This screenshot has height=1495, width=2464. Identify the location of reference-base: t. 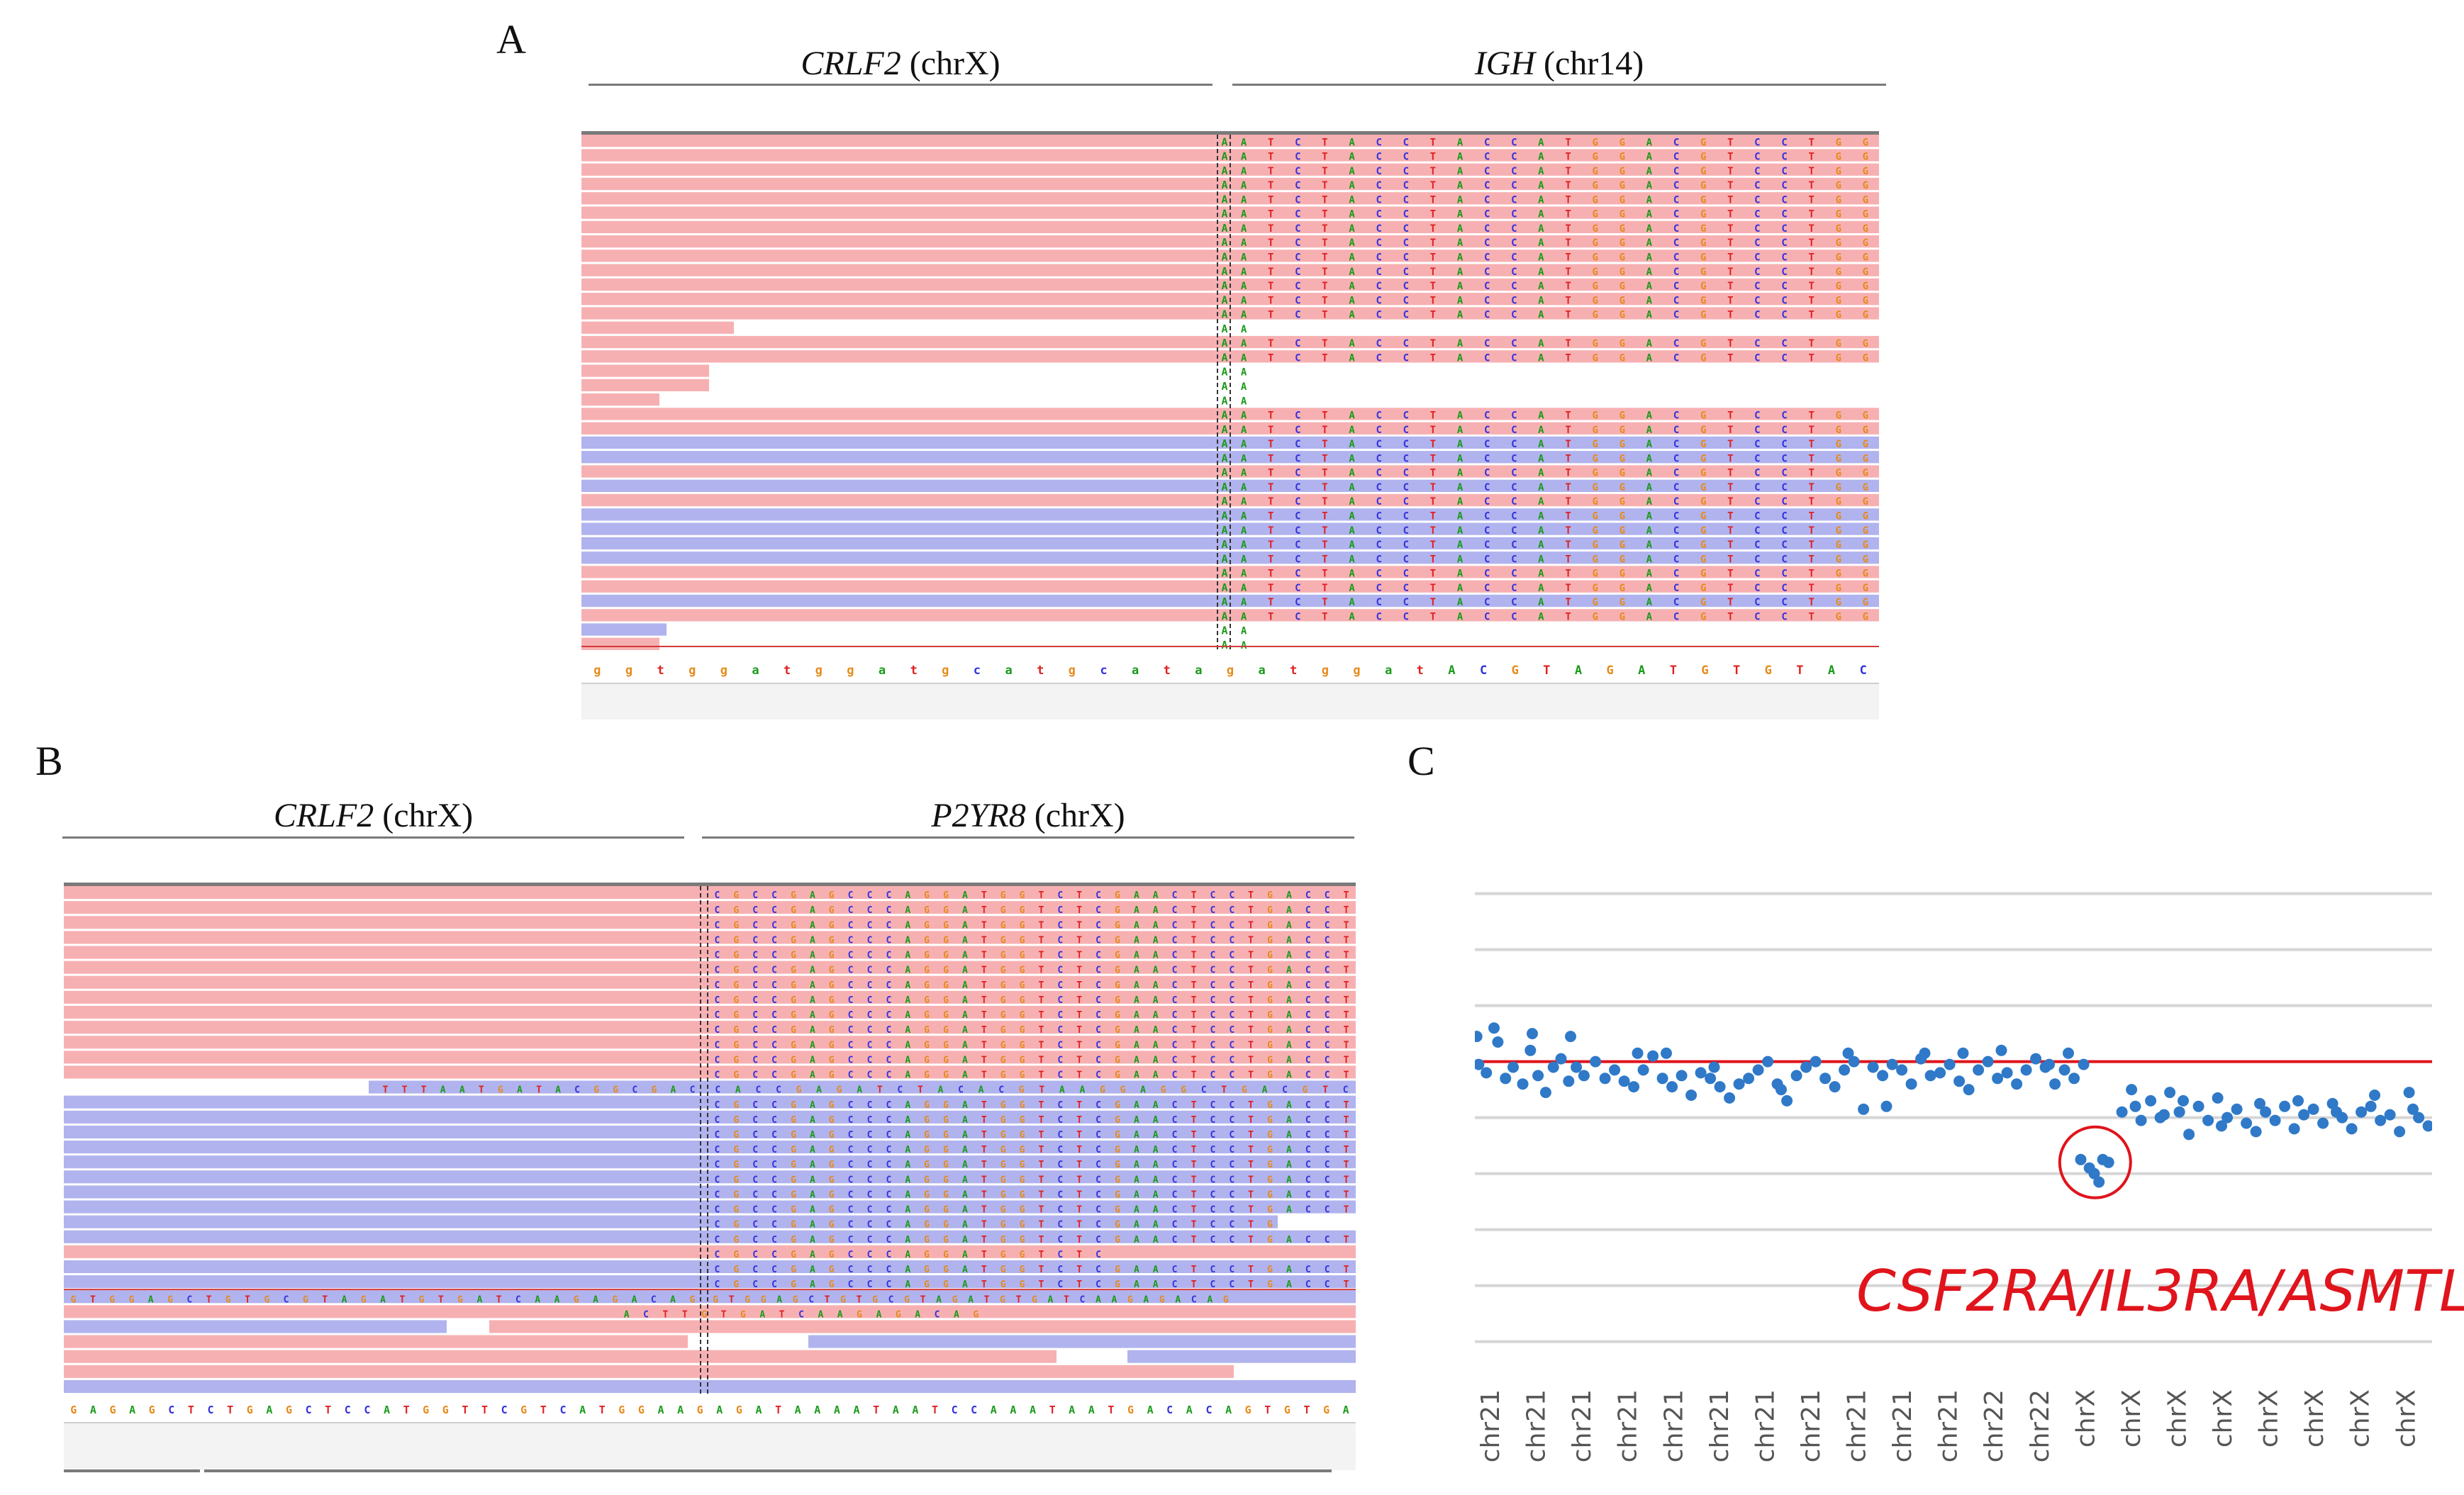
(1040, 671).